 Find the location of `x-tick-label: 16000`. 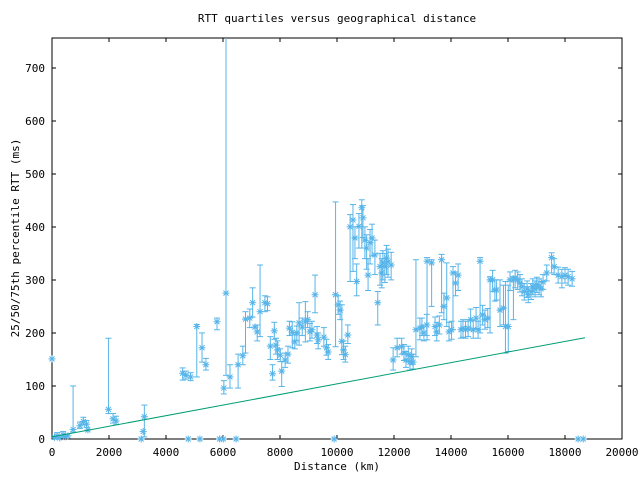

x-tick-label: 16000 is located at coordinates (507, 452).